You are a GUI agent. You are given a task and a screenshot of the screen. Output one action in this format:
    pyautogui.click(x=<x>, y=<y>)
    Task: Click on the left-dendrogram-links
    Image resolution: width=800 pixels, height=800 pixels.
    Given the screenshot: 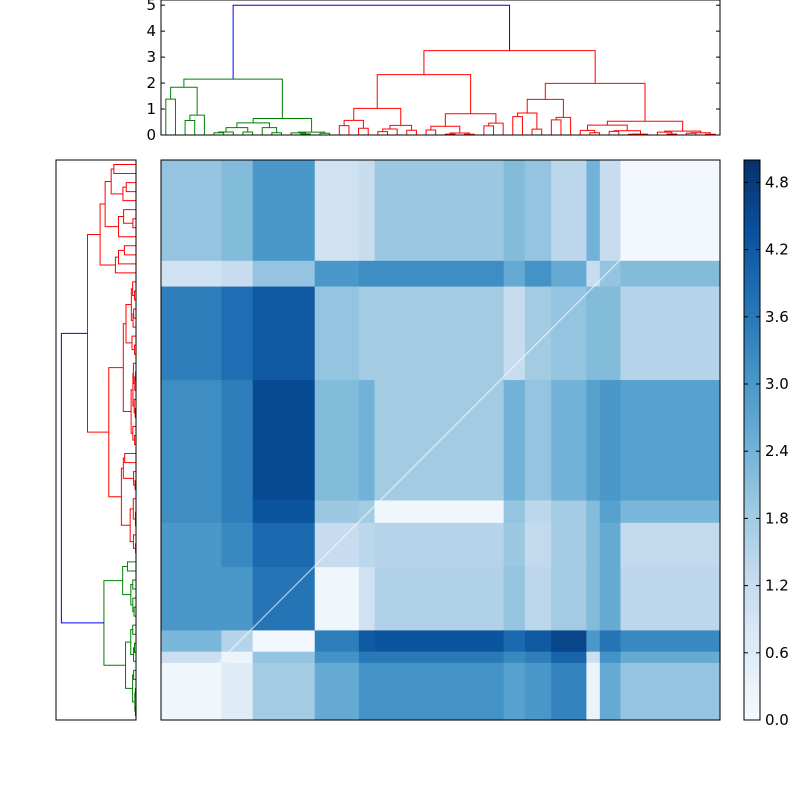 What is the action you would take?
    pyautogui.click(x=98, y=440)
    